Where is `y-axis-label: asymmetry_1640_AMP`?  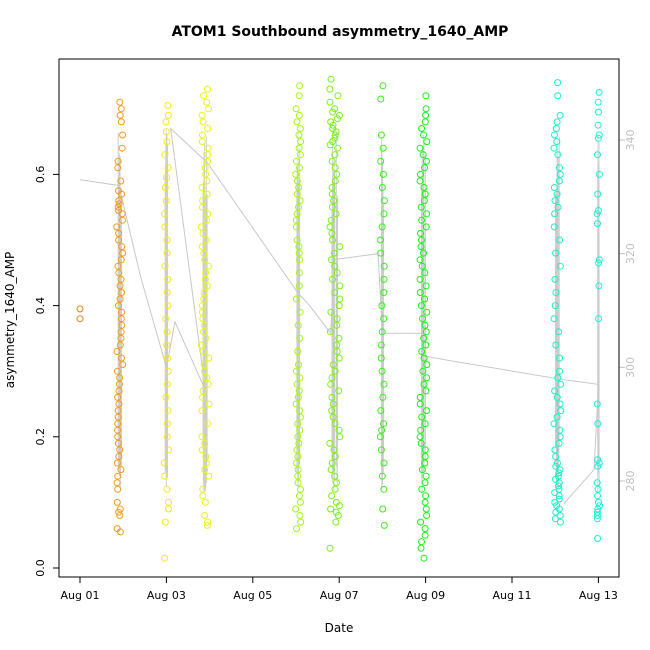
y-axis-label: asymmetry_1640_AMP is located at coordinates (10, 320).